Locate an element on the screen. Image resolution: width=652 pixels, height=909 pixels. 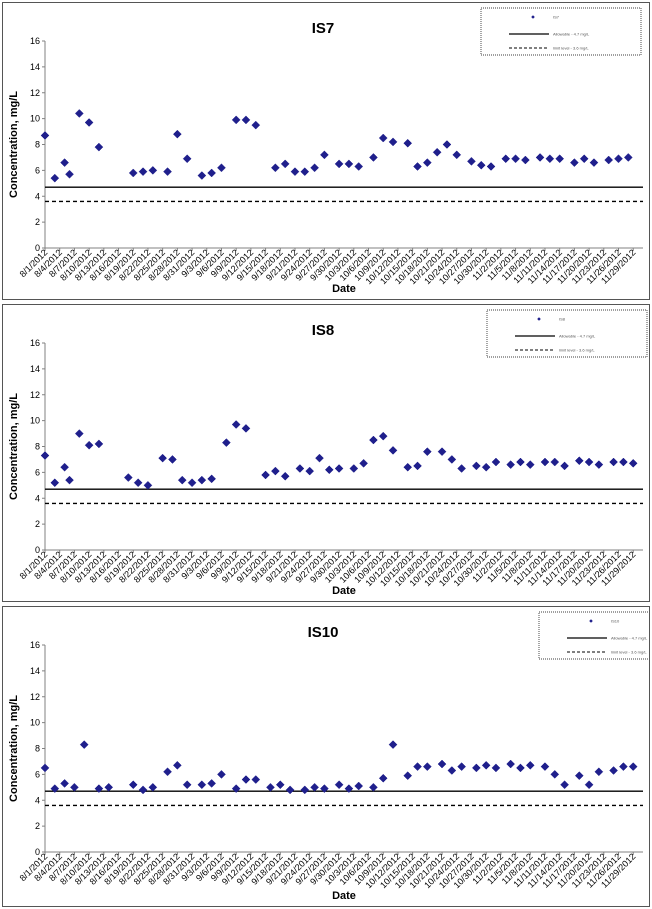
legend-label: Allowable - 4.7 mg/L is located at coordinates (577, 336).